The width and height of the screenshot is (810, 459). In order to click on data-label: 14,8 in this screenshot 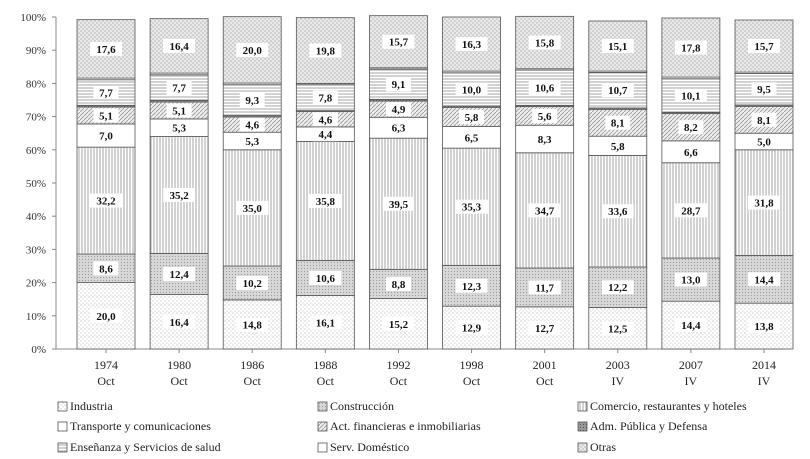, I will do `click(253, 325)`.